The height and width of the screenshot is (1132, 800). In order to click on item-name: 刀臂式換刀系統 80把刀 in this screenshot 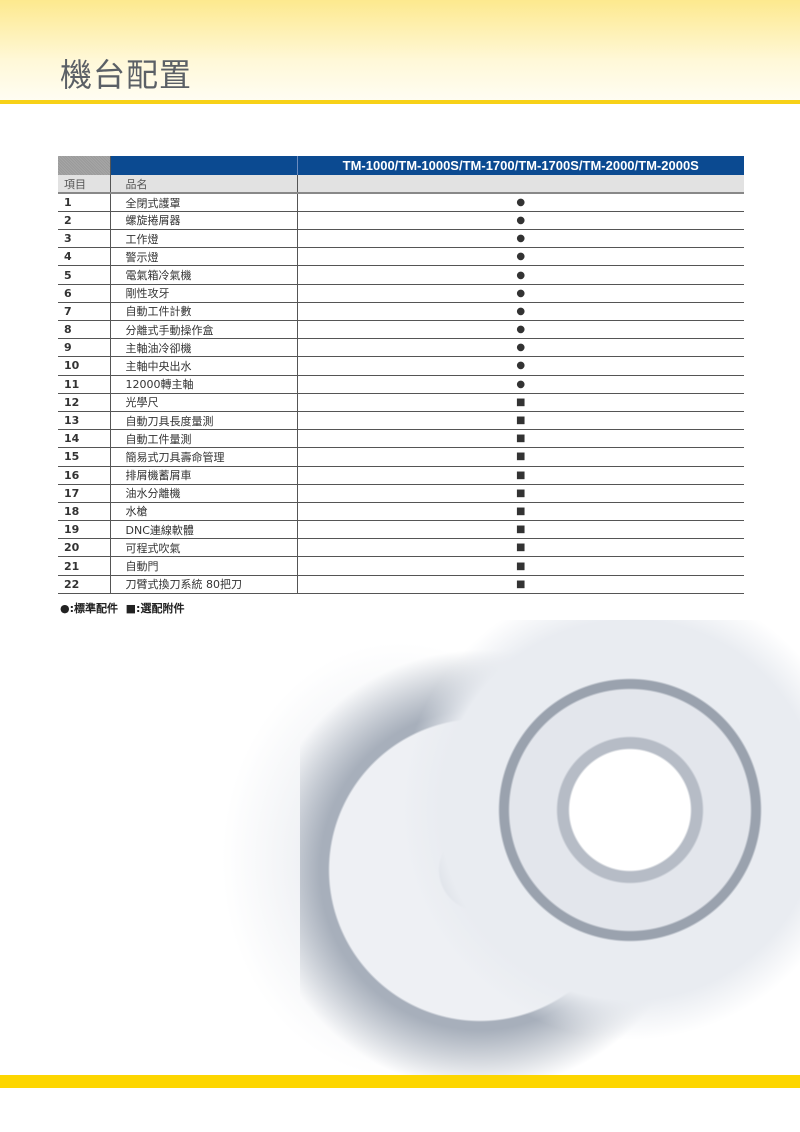, I will do `click(204, 584)`.